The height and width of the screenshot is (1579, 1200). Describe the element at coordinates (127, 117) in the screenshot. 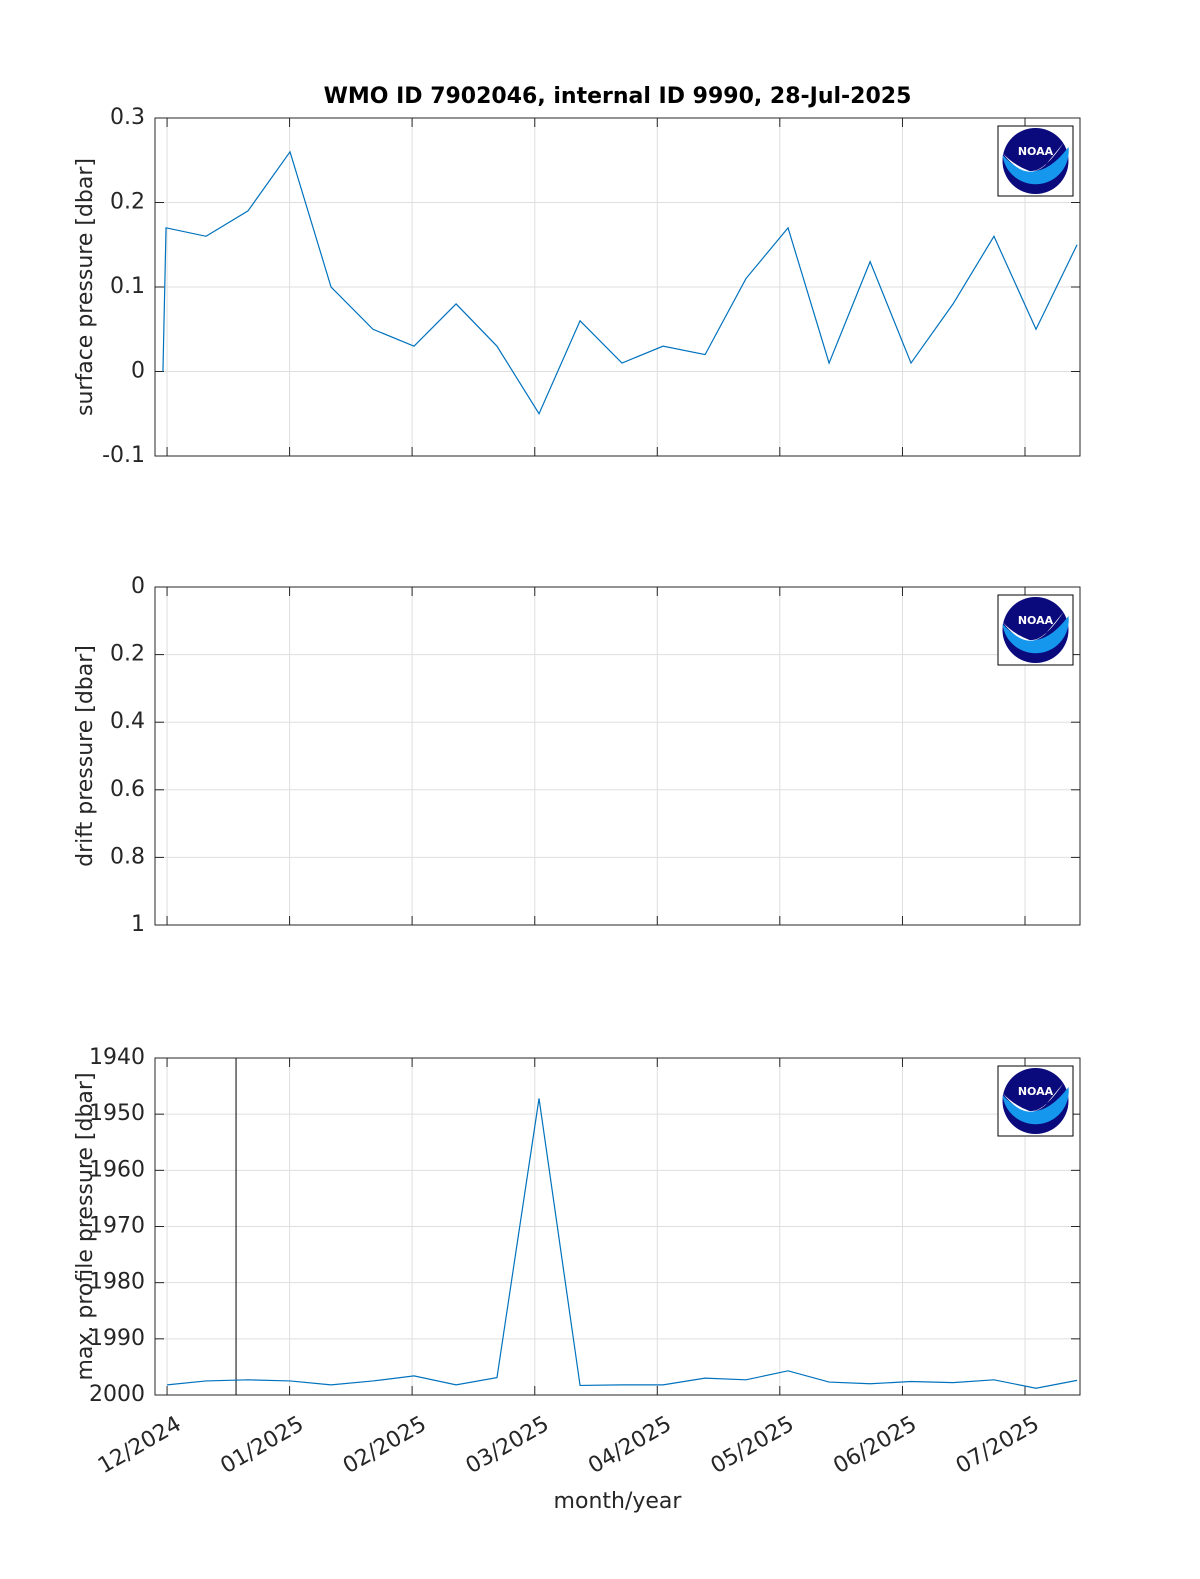

I see `y-tick-label: 0.3` at that location.